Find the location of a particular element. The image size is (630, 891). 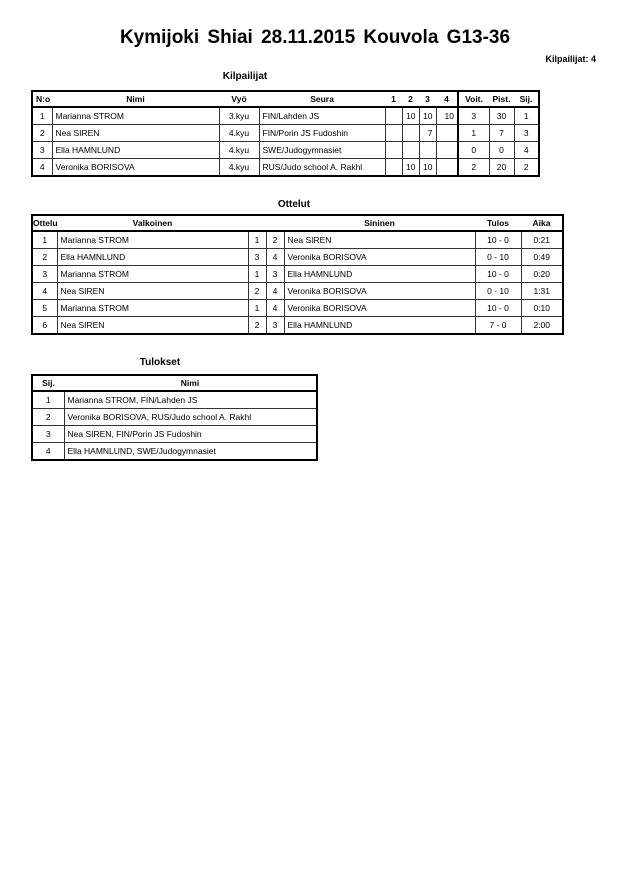

table-row: 4 Nea SIREN 2 4 Veronika BORISOVA 0 - 10 1:31 is located at coordinates (297, 291).